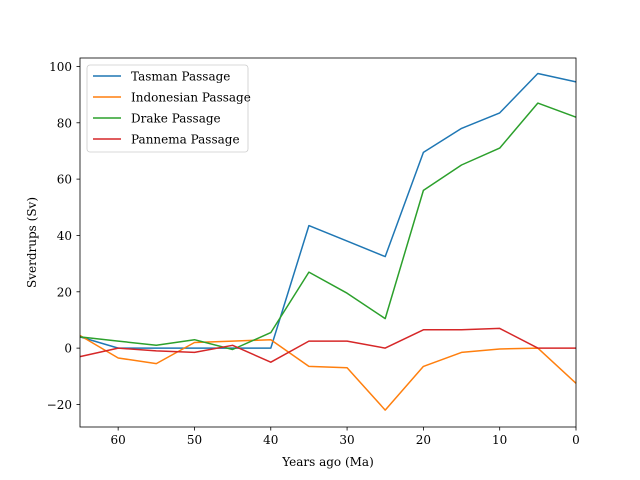 The image size is (640, 480). I want to click on x-axis-label: Years ago (Ma), so click(327, 462).